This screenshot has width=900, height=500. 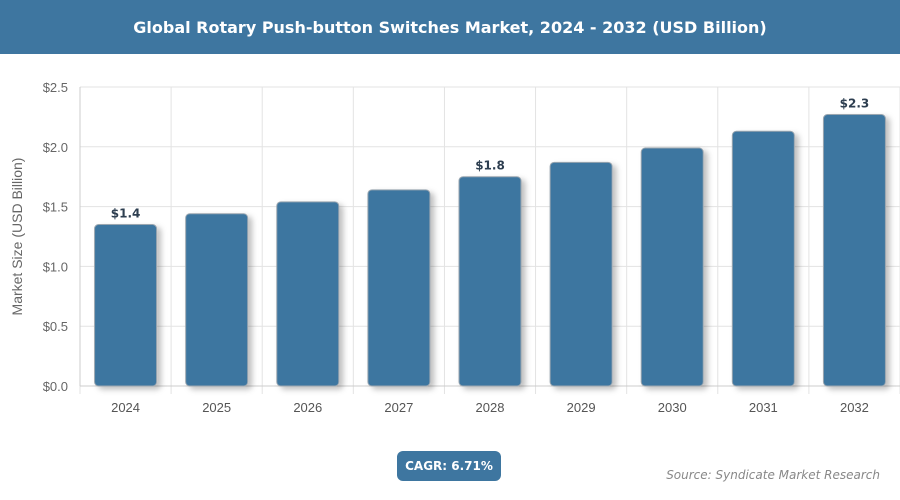 What do you see at coordinates (216, 407) in the screenshot?
I see `x-tick-label: 2025` at bounding box center [216, 407].